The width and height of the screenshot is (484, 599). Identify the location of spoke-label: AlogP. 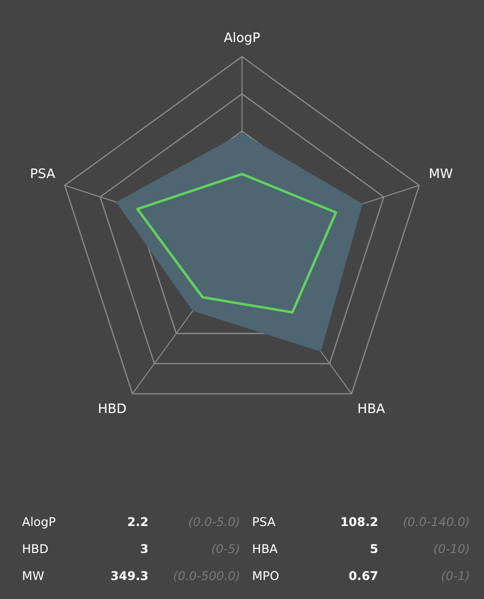
(242, 38).